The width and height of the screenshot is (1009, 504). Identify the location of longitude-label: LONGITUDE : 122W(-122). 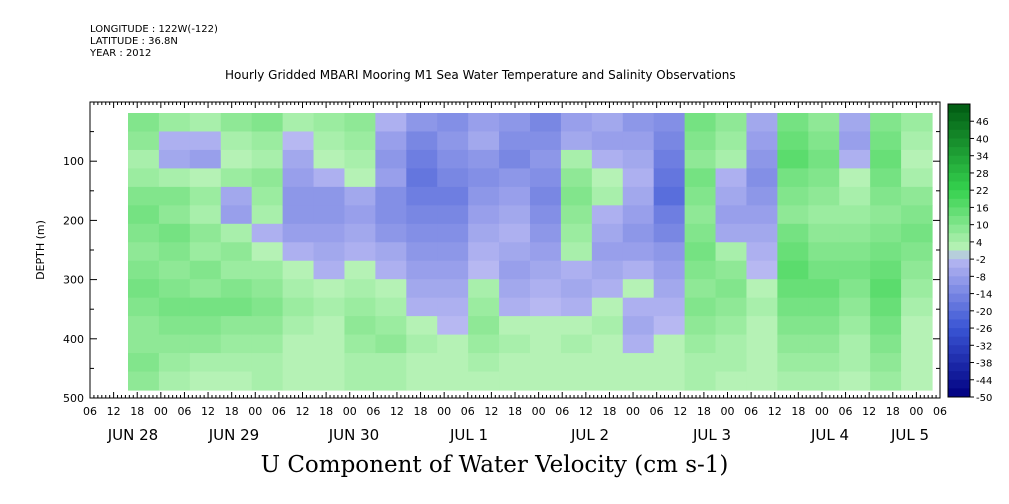
(154, 29).